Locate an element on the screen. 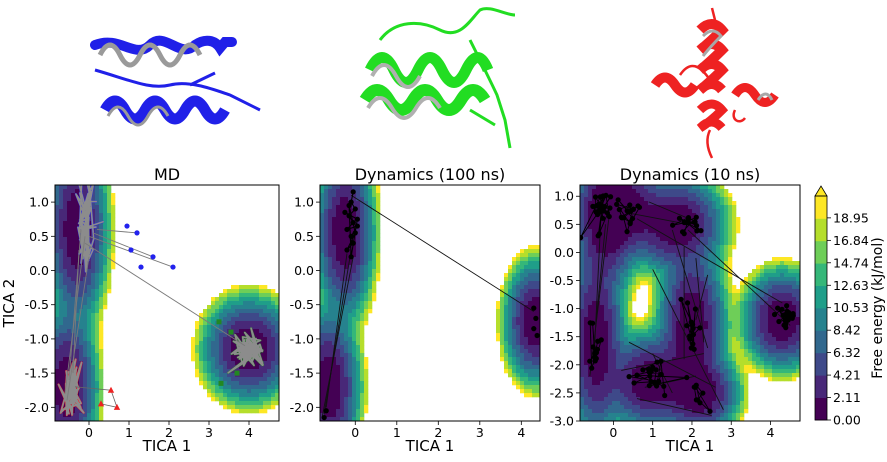 The width and height of the screenshot is (887, 462). data-point is located at coordinates (344, 212).